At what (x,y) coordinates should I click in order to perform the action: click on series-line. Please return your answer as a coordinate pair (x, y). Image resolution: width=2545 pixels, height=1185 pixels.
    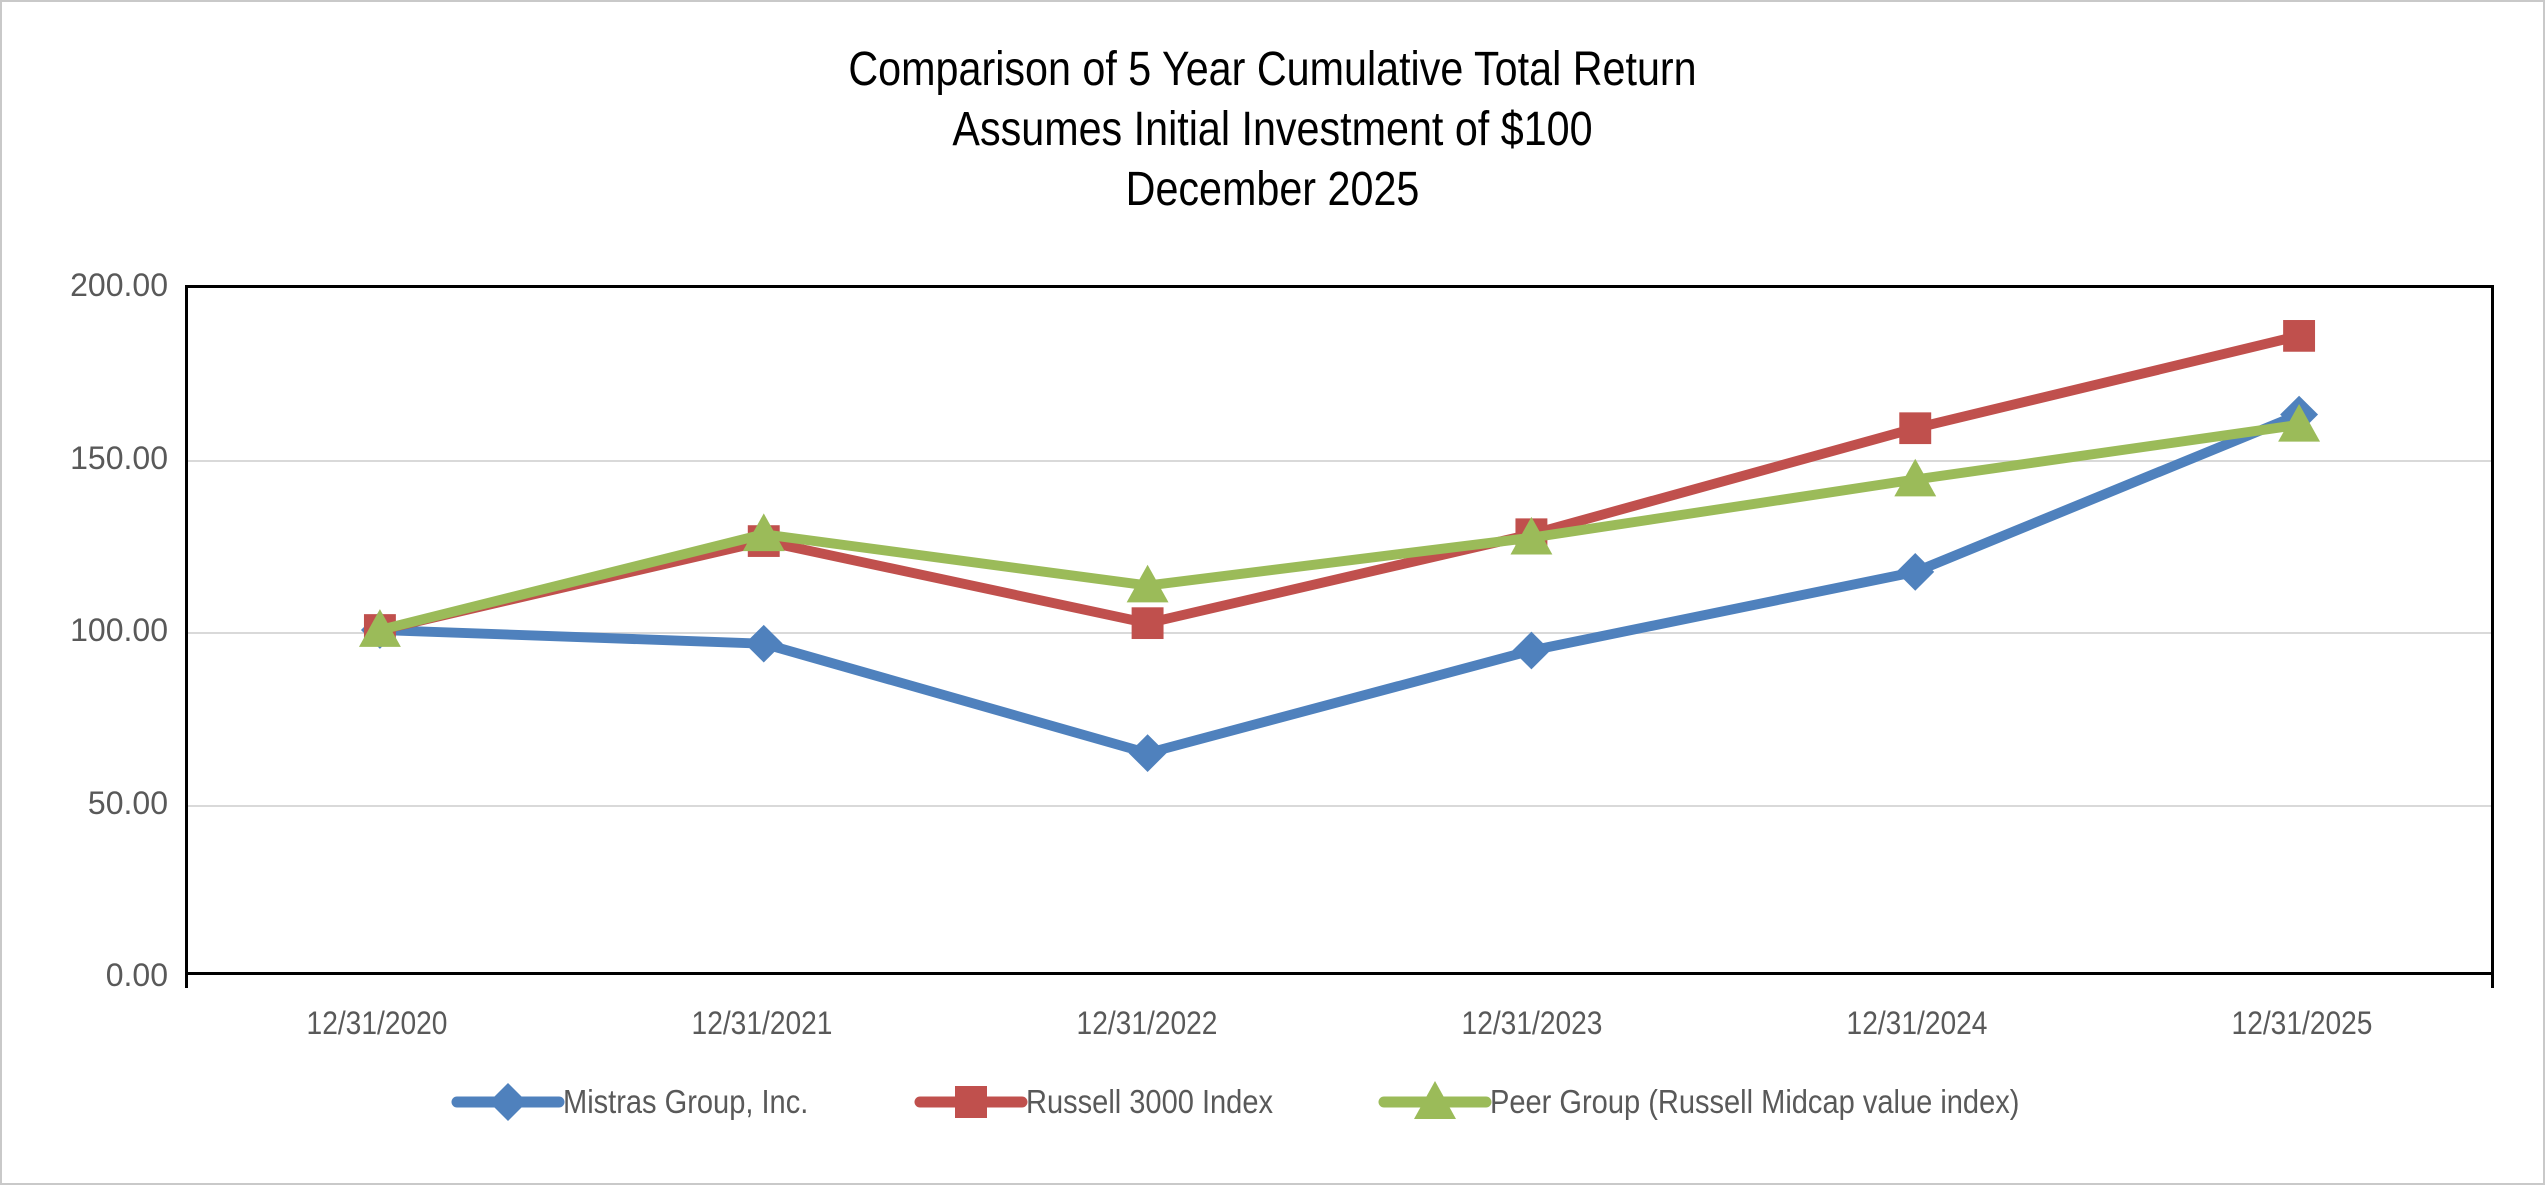
    Looking at the image, I should click on (1339, 527).